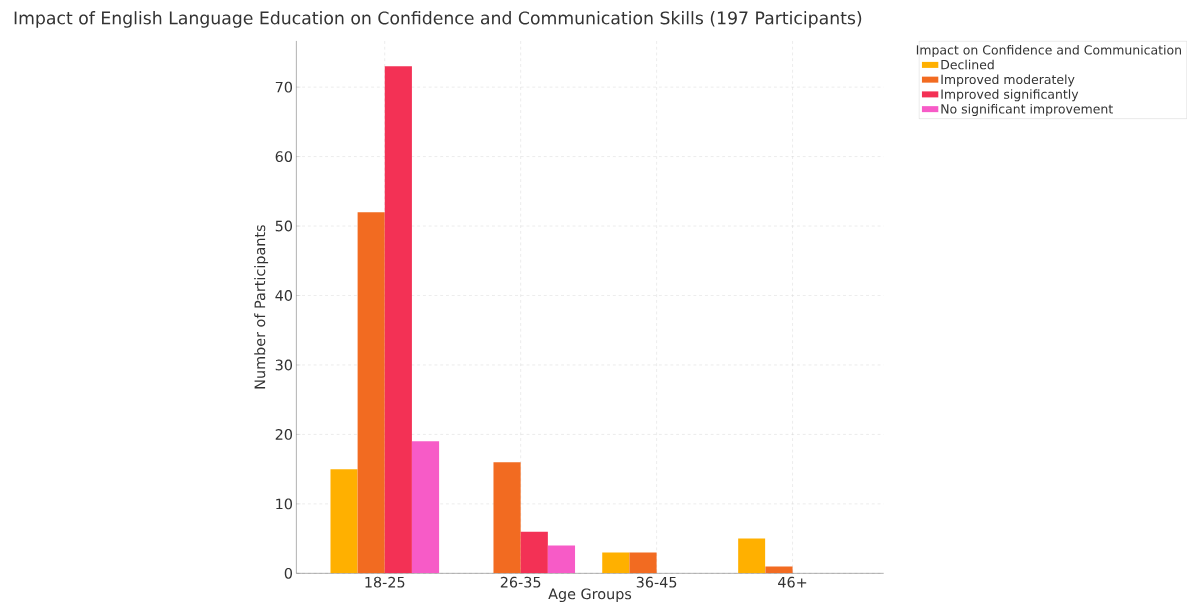  I want to click on legend-label: No significant improvement, so click(1027, 109).